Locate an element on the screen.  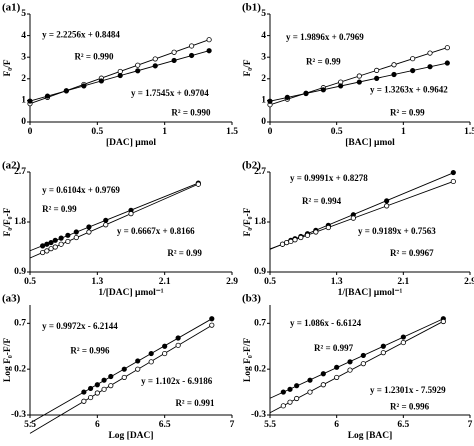
y-tick-label: 0 is located at coordinates (263, 122).